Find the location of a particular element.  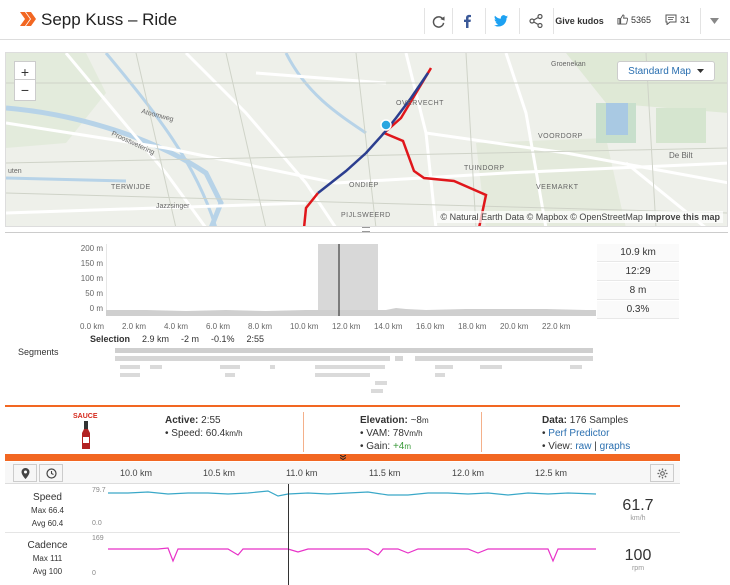

cadence-current-value-box: 100 rpm is located at coordinates (638, 559).